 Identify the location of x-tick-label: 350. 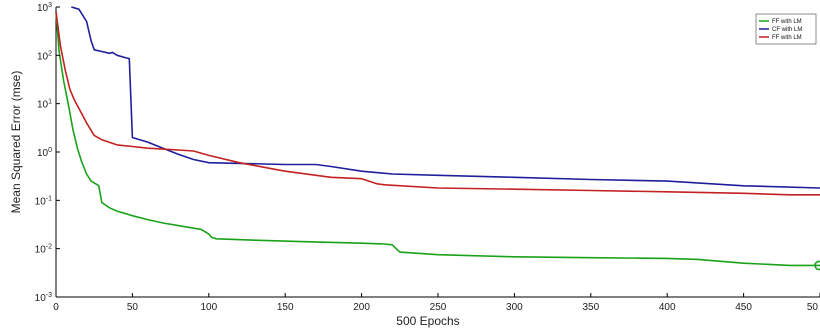
(590, 307).